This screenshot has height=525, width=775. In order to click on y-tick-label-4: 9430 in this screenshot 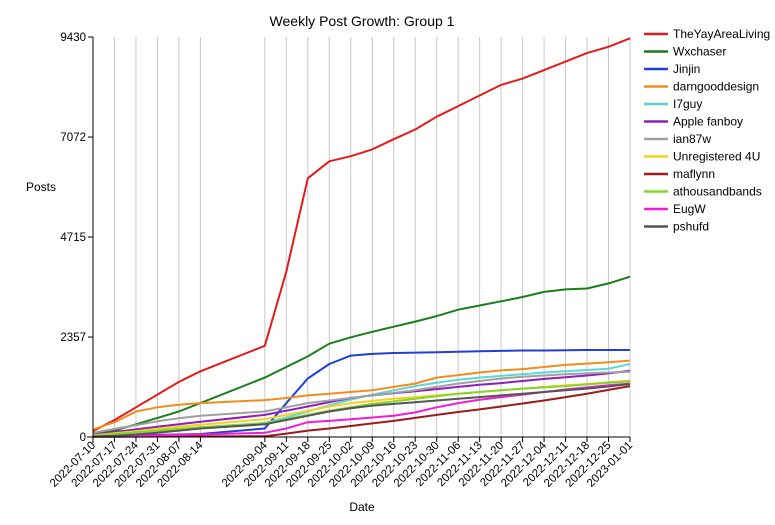, I will do `click(73, 38)`.